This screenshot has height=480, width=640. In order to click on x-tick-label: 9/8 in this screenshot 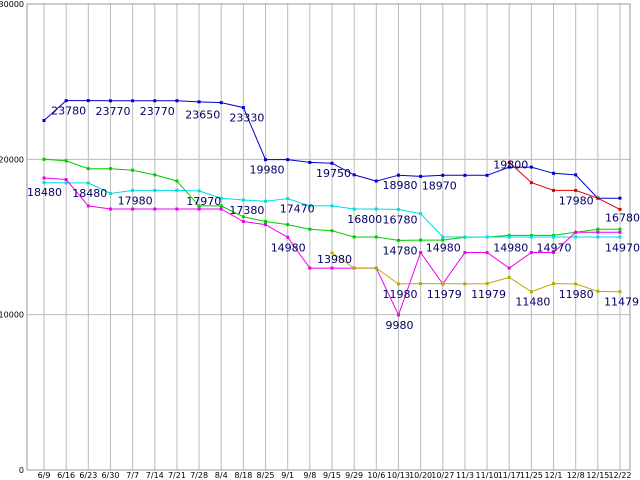, I will do `click(309, 475)`.